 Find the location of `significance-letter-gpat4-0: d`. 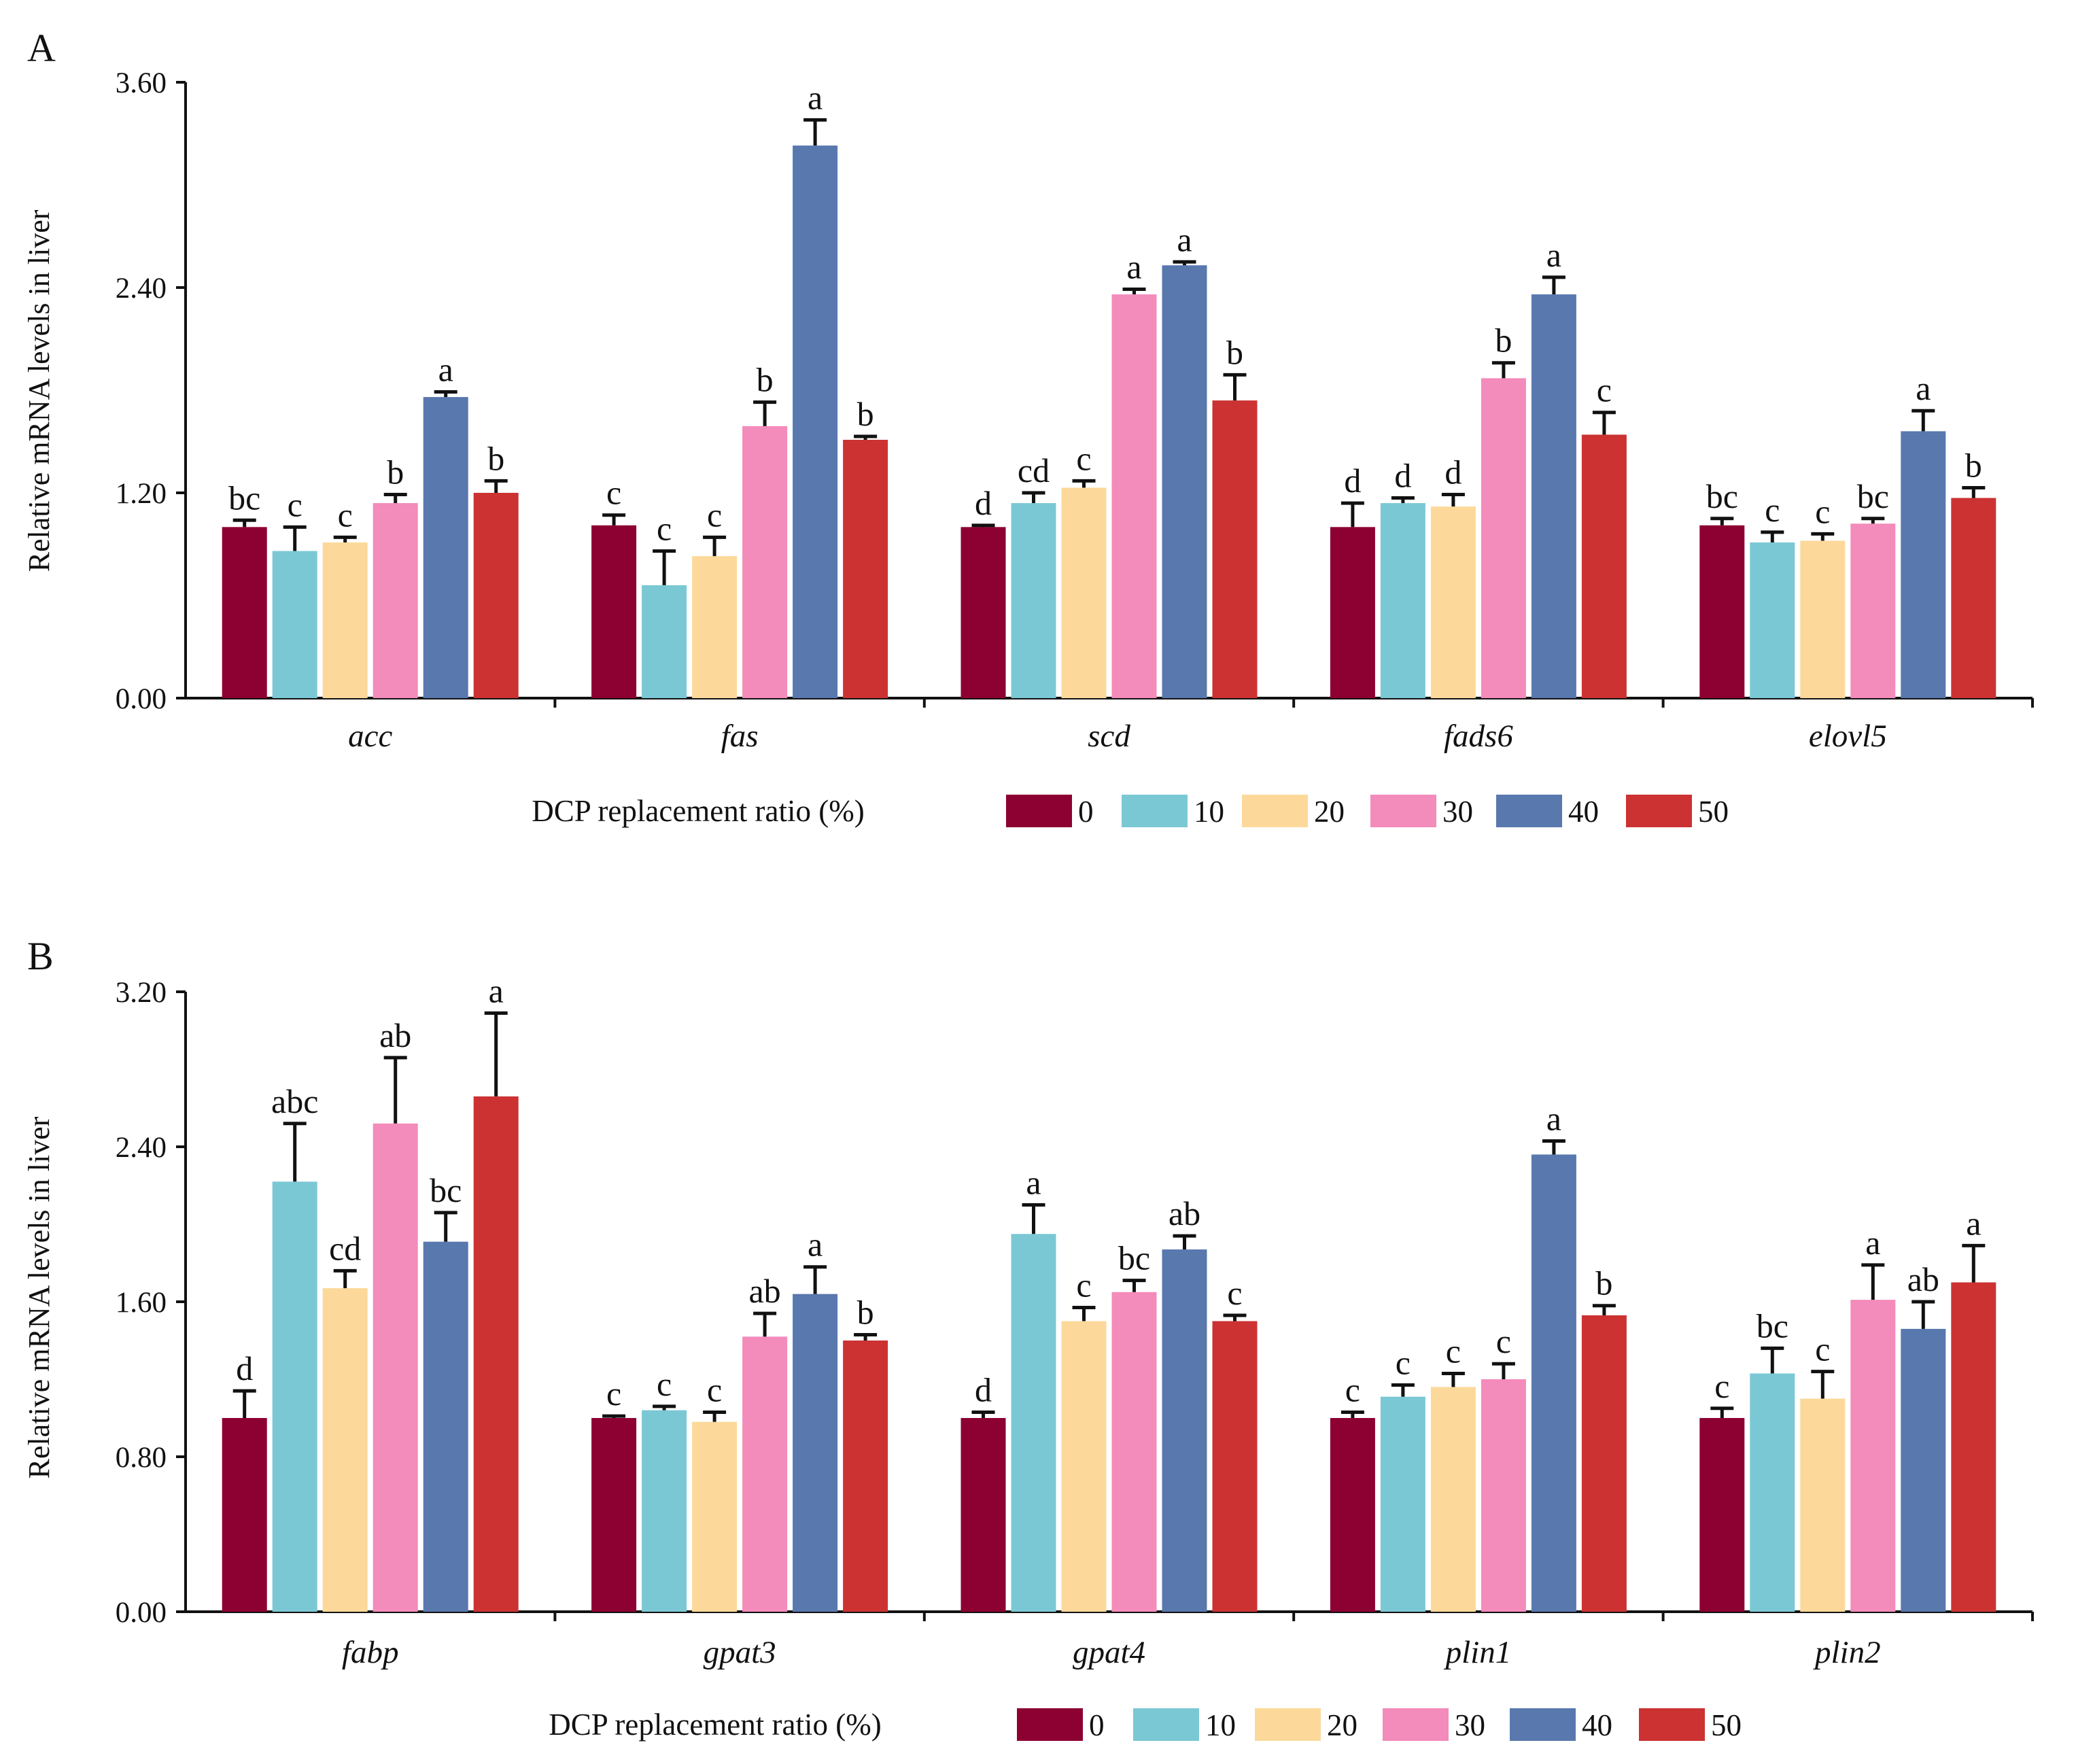

significance-letter-gpat4-0: d is located at coordinates (983, 1389).